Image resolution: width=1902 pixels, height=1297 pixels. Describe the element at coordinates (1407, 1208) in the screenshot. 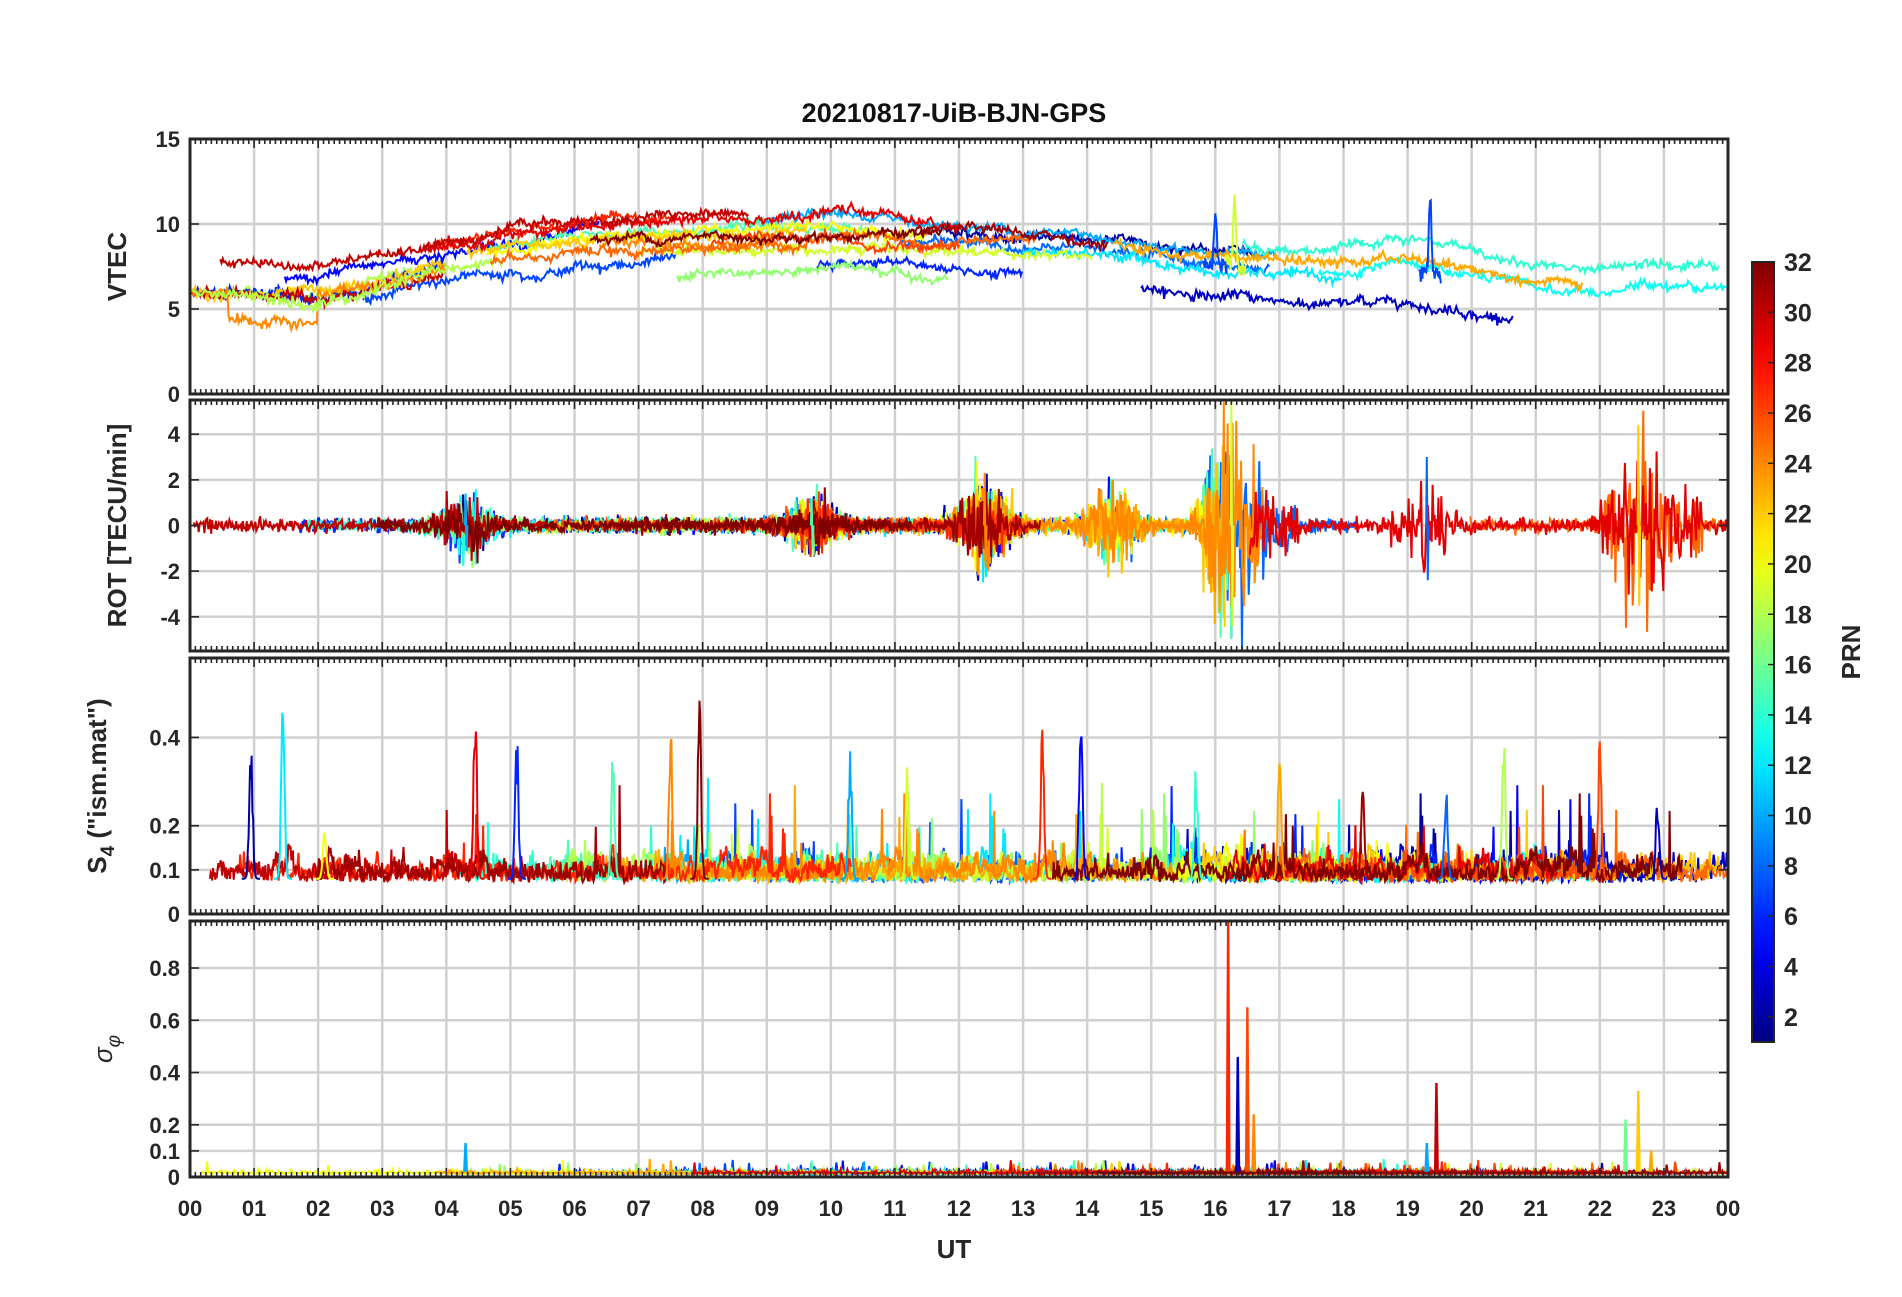

I see `x-tick-label: 19` at that location.